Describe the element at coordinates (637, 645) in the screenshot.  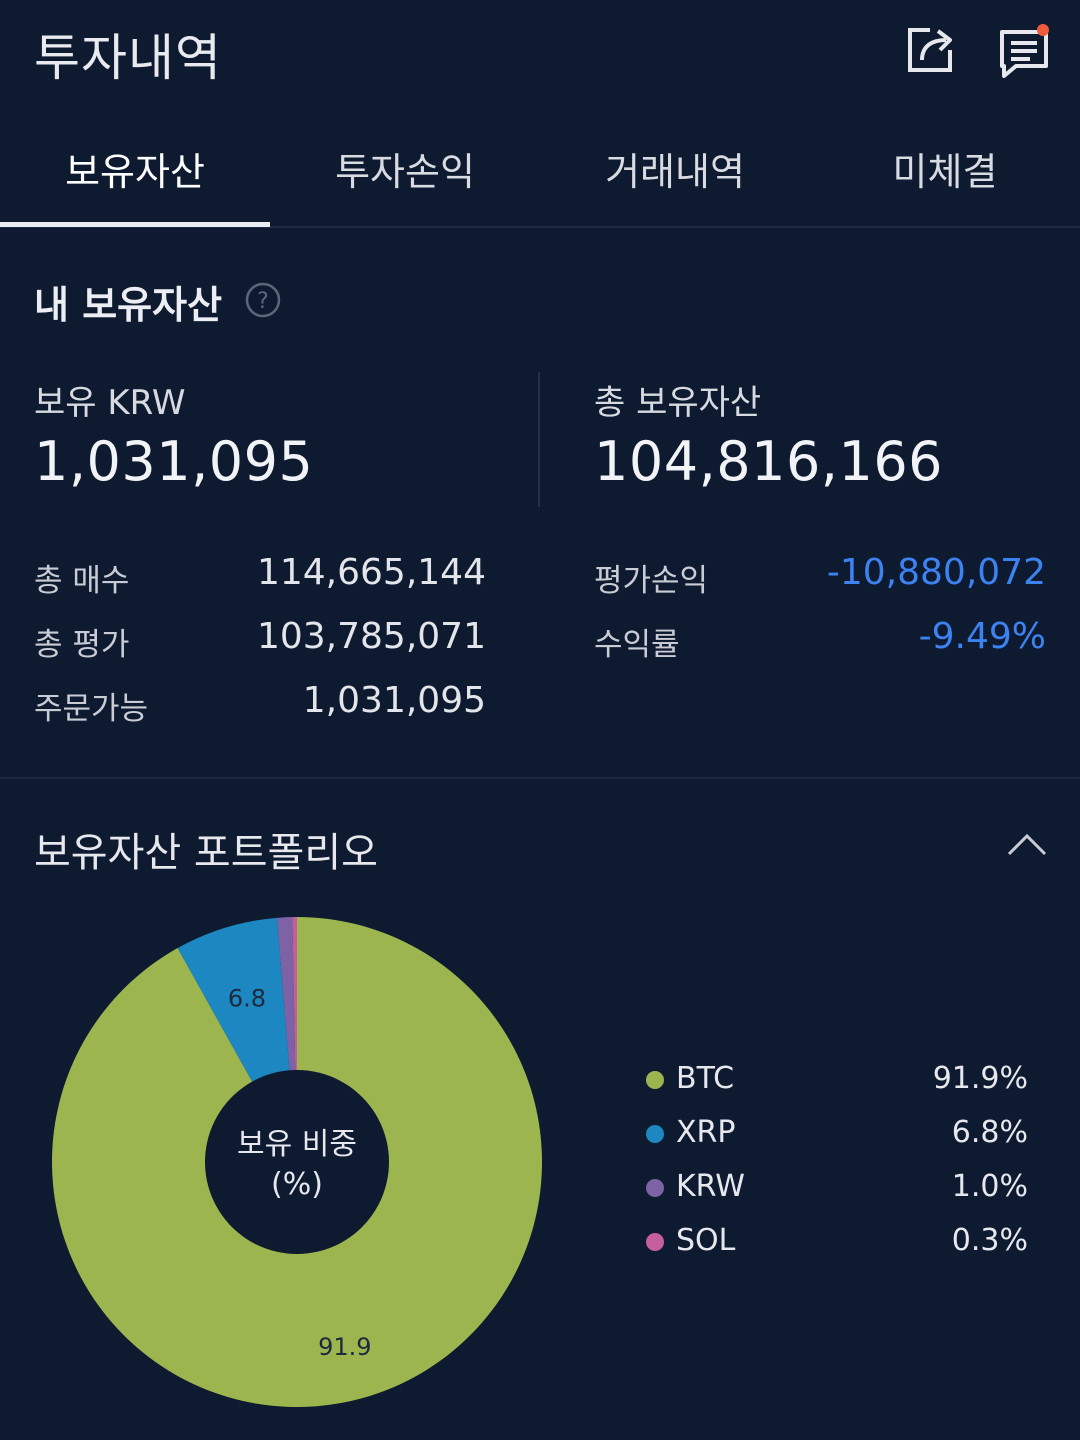
I see `return-rate-label: 수익률` at that location.